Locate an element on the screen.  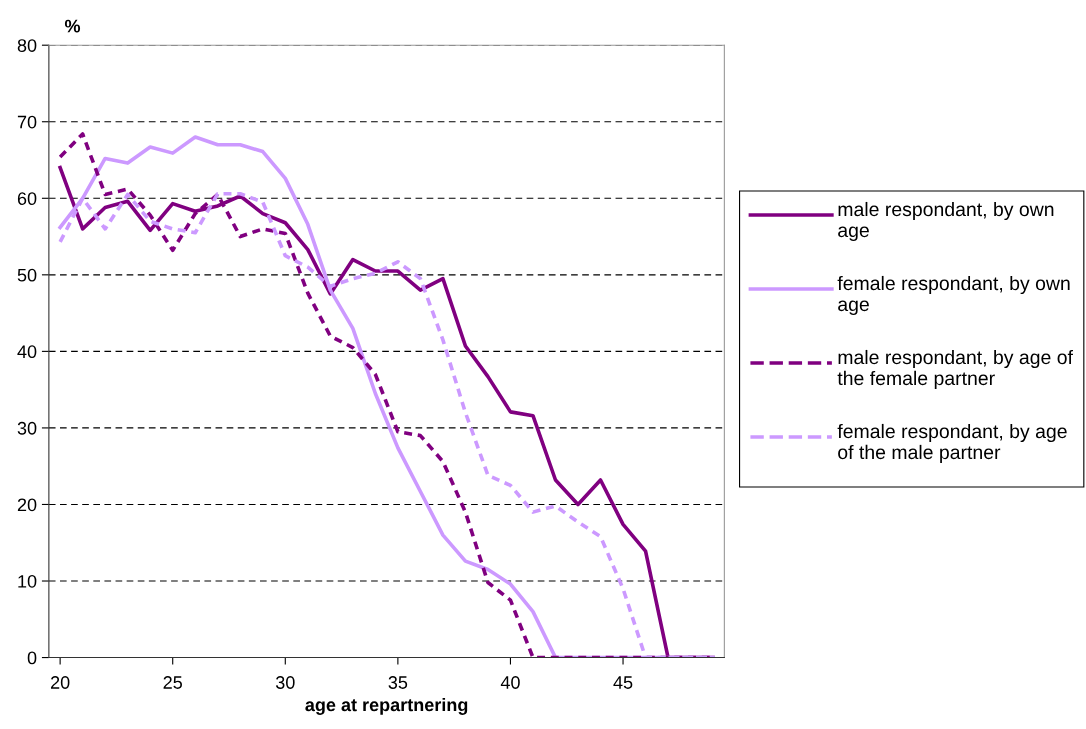
x-tick-label: 35 is located at coordinates (398, 682).